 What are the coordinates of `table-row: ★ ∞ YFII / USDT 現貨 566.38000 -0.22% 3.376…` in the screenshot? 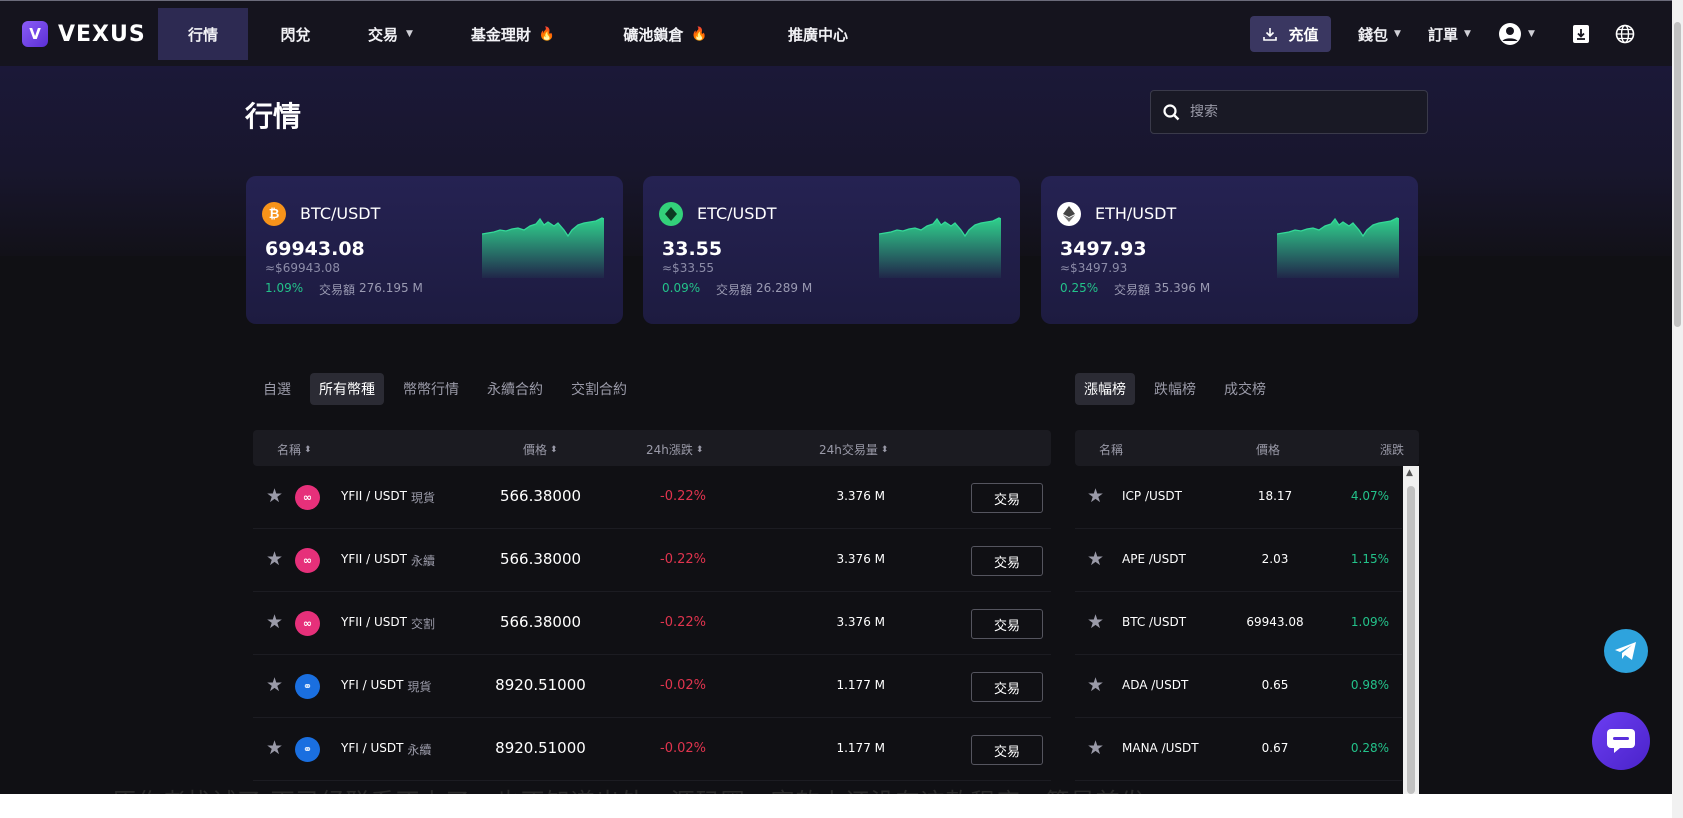 It's located at (652, 497).